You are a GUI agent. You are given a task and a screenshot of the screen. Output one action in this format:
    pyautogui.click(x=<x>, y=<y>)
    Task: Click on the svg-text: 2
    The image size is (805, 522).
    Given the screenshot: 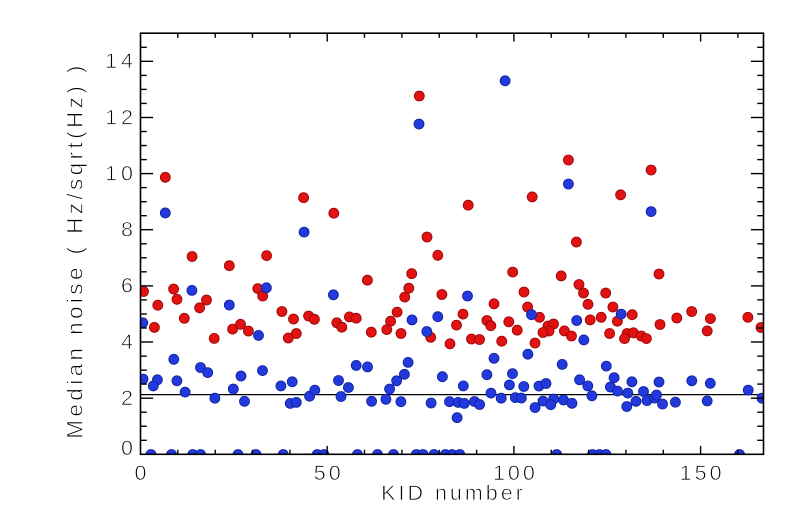 What is the action you would take?
    pyautogui.click(x=129, y=398)
    